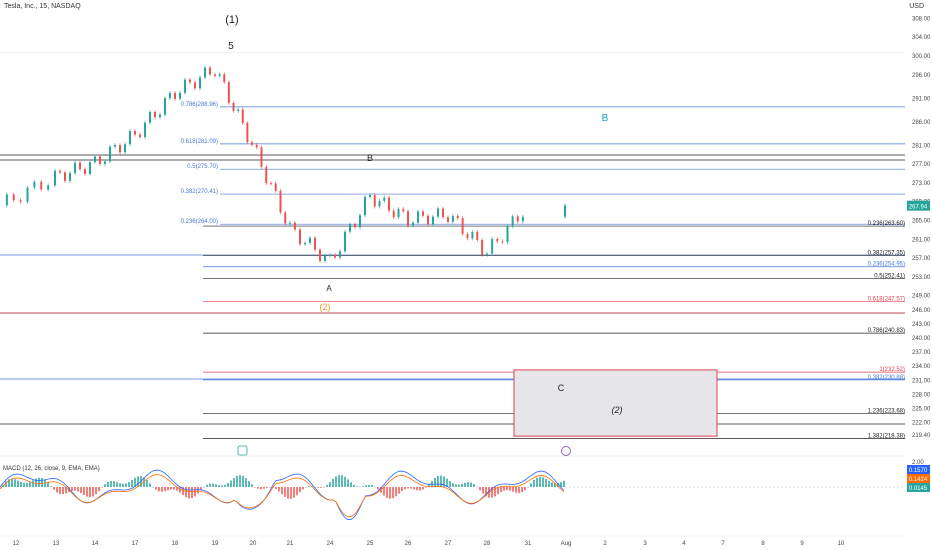  Describe the element at coordinates (921, 222) in the screenshot. I see `price-tick-label: 265.00` at that location.